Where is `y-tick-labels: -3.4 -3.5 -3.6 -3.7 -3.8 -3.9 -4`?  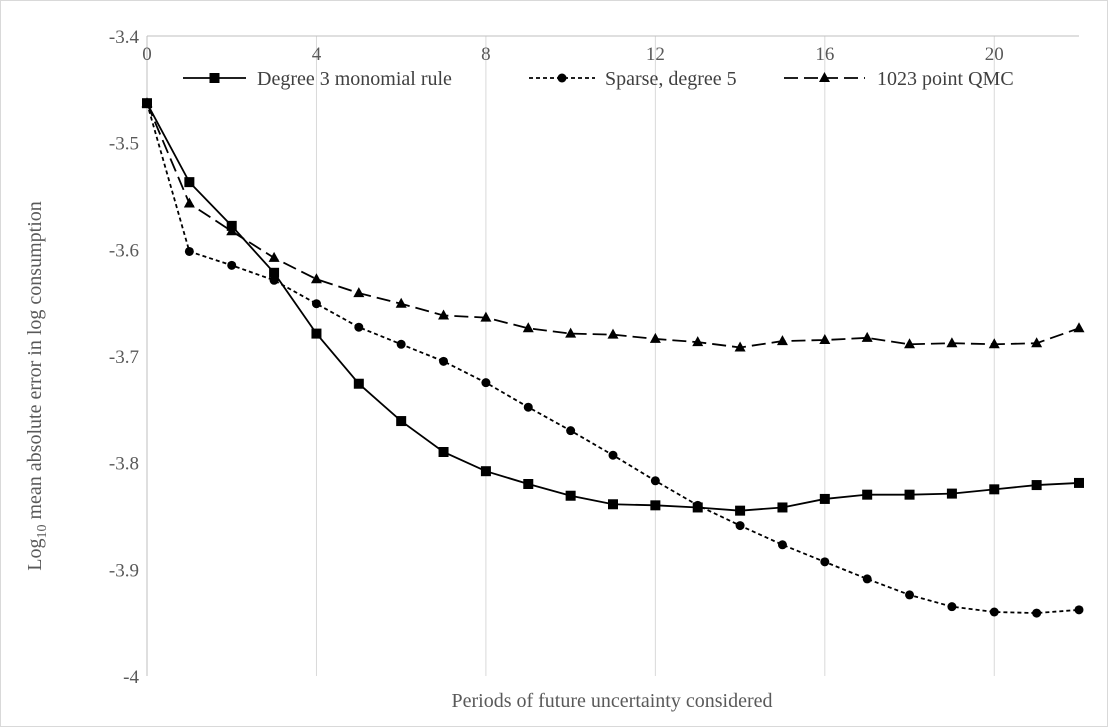 y-tick-labels: -3.4 -3.5 -3.6 -3.7 -3.8 -3.9 -4 is located at coordinates (124, 357).